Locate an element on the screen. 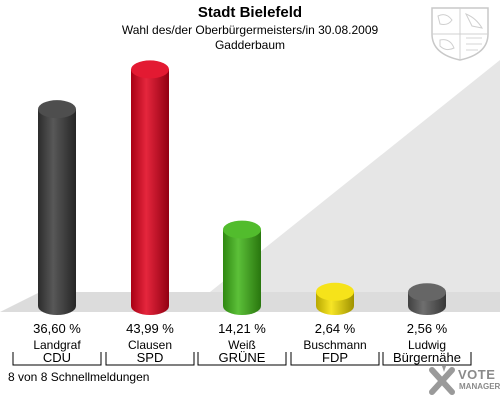  party-label: GRÜNE is located at coordinates (242, 357).